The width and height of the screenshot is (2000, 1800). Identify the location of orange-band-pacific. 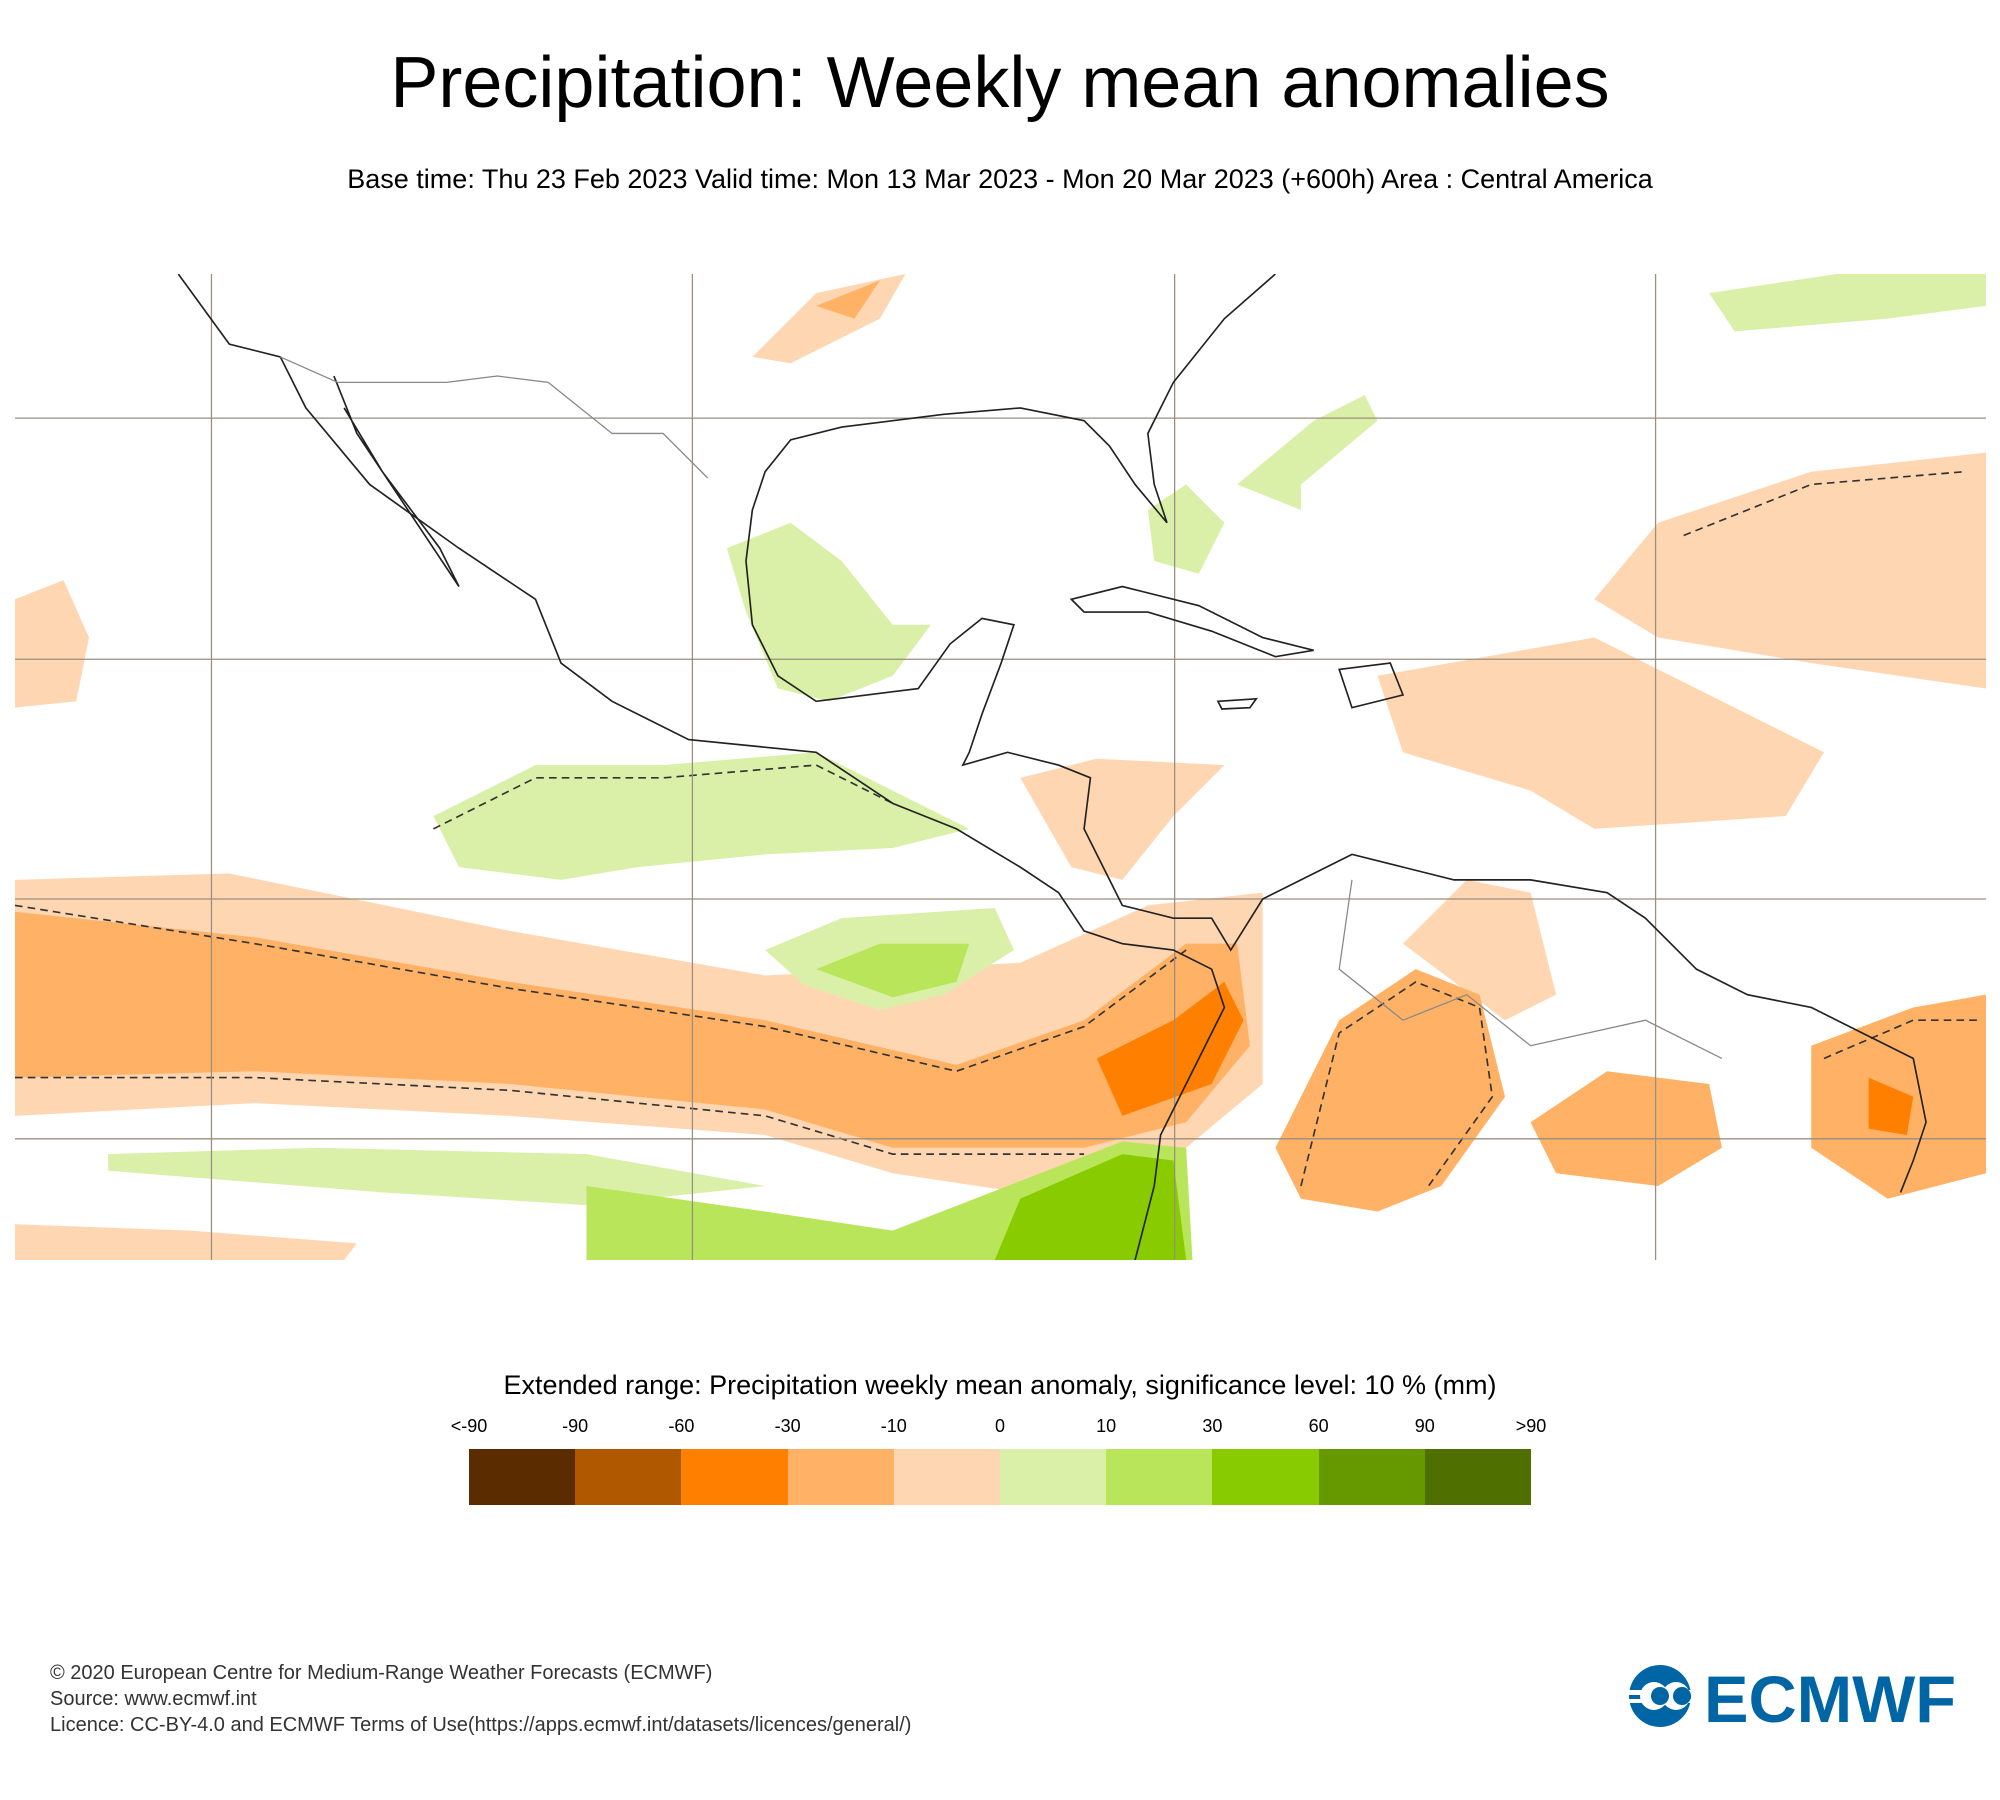
(632, 1029).